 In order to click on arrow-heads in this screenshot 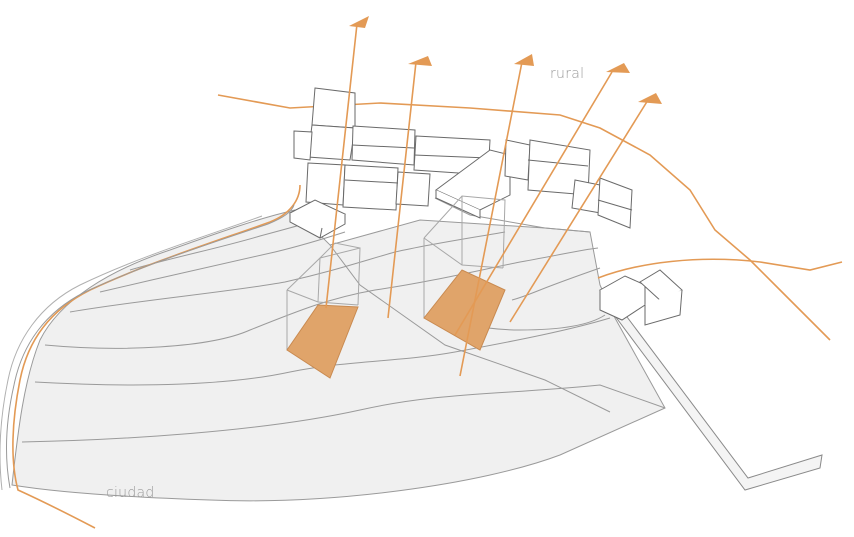, I will do `click(505, 60)`.